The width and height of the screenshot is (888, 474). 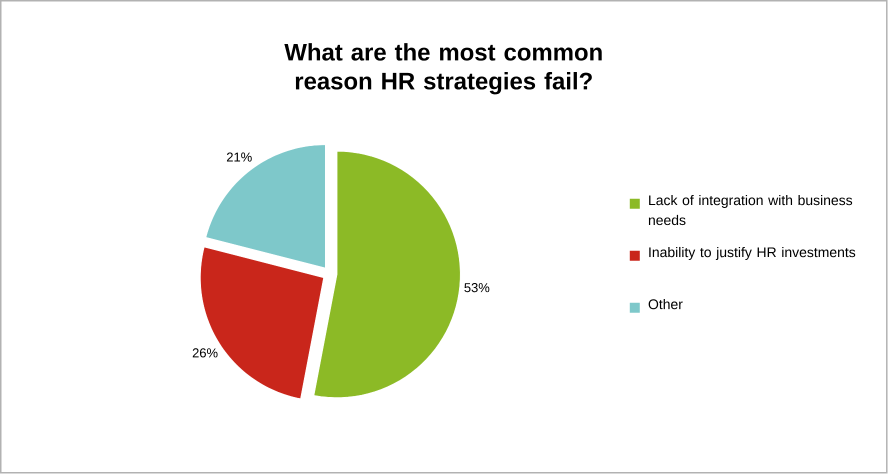 What do you see at coordinates (477, 287) in the screenshot?
I see `data-label: 53%` at bounding box center [477, 287].